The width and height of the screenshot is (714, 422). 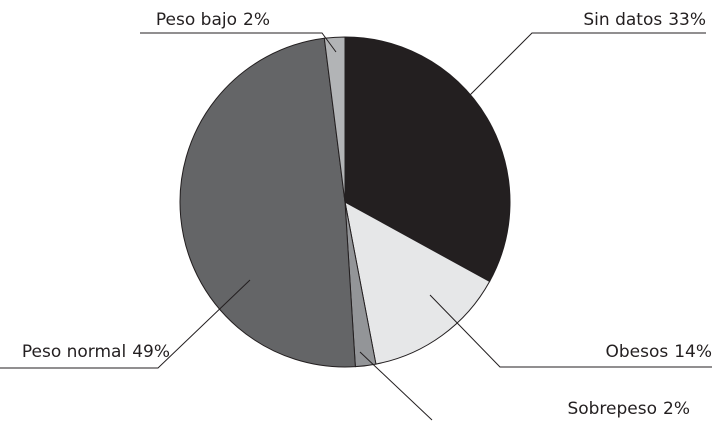 I want to click on slice-name: Peso normal, so click(x=74, y=352).